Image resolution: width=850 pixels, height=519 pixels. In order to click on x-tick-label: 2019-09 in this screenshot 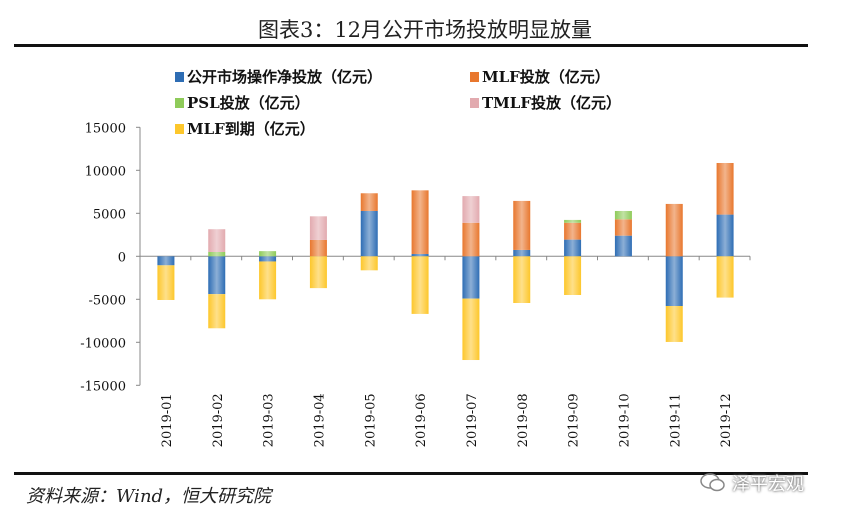, I will do `click(574, 420)`.